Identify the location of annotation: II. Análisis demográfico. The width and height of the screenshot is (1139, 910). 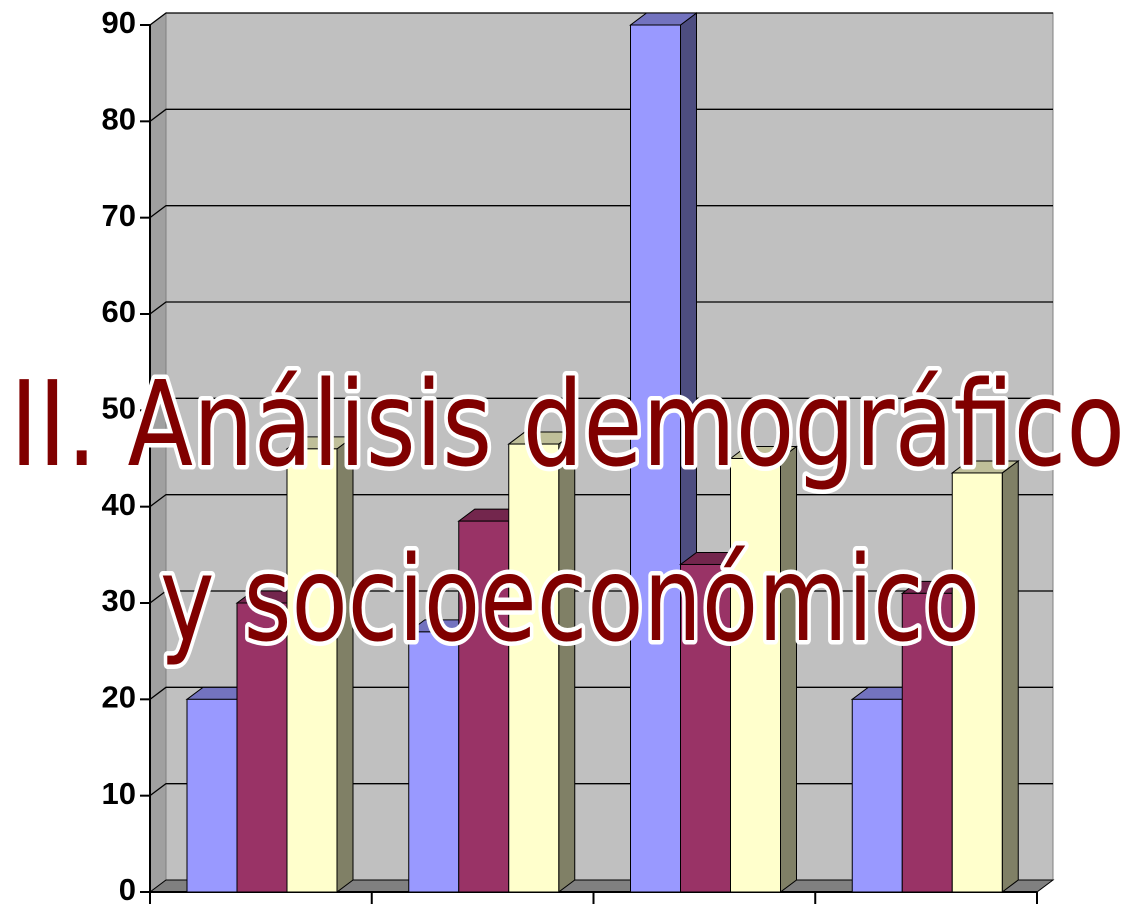
(567, 424).